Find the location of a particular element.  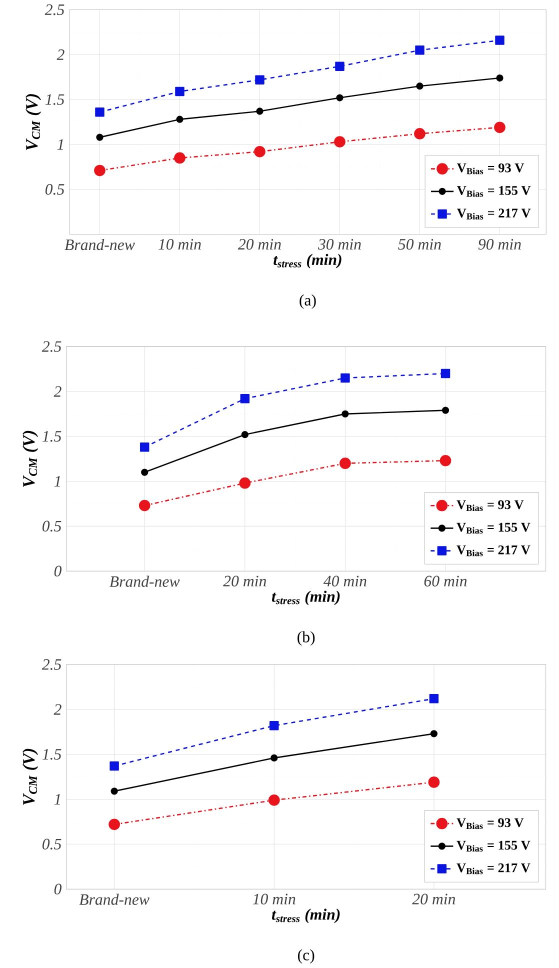

x-tick-label: 90 min is located at coordinates (500, 244).